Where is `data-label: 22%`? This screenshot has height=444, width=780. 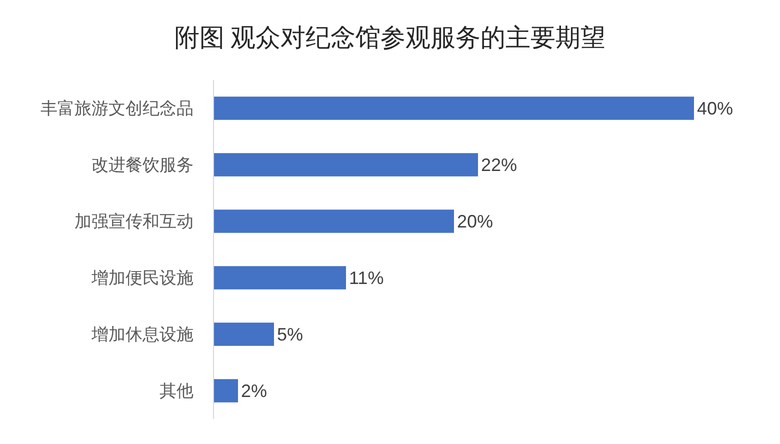 data-label: 22% is located at coordinates (499, 164).